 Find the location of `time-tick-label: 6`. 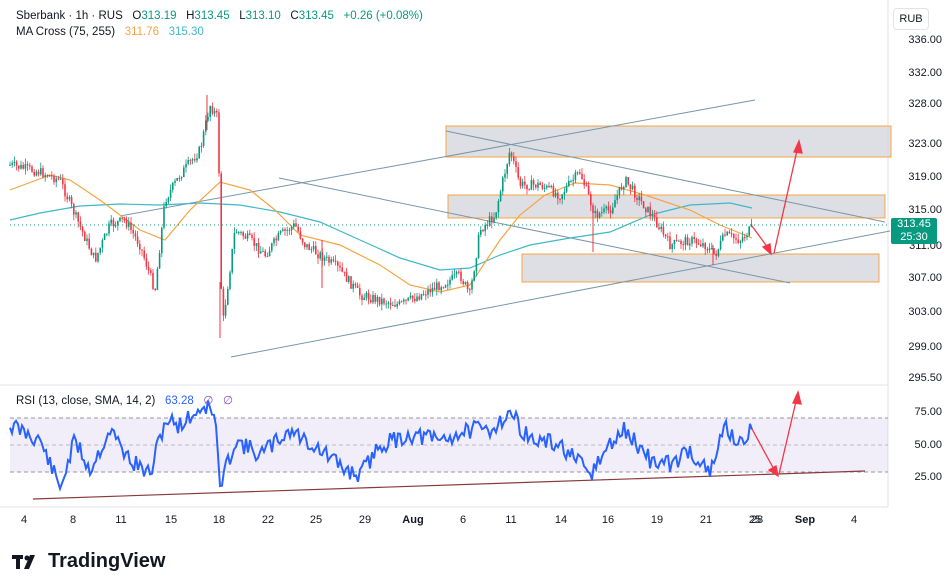

time-tick-label: 6 is located at coordinates (463, 520).